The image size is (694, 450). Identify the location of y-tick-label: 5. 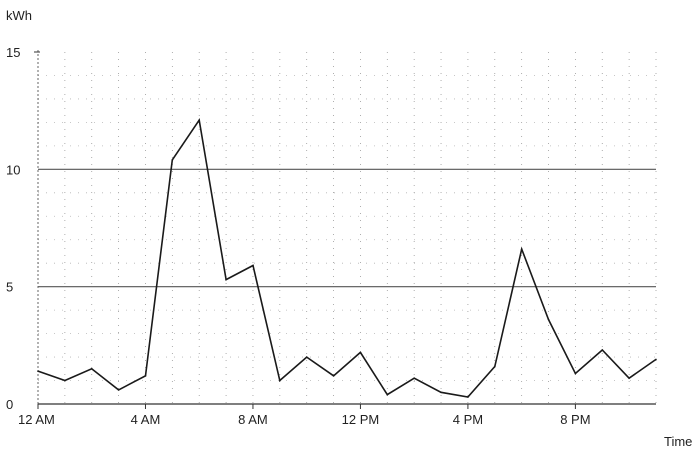
(9, 287).